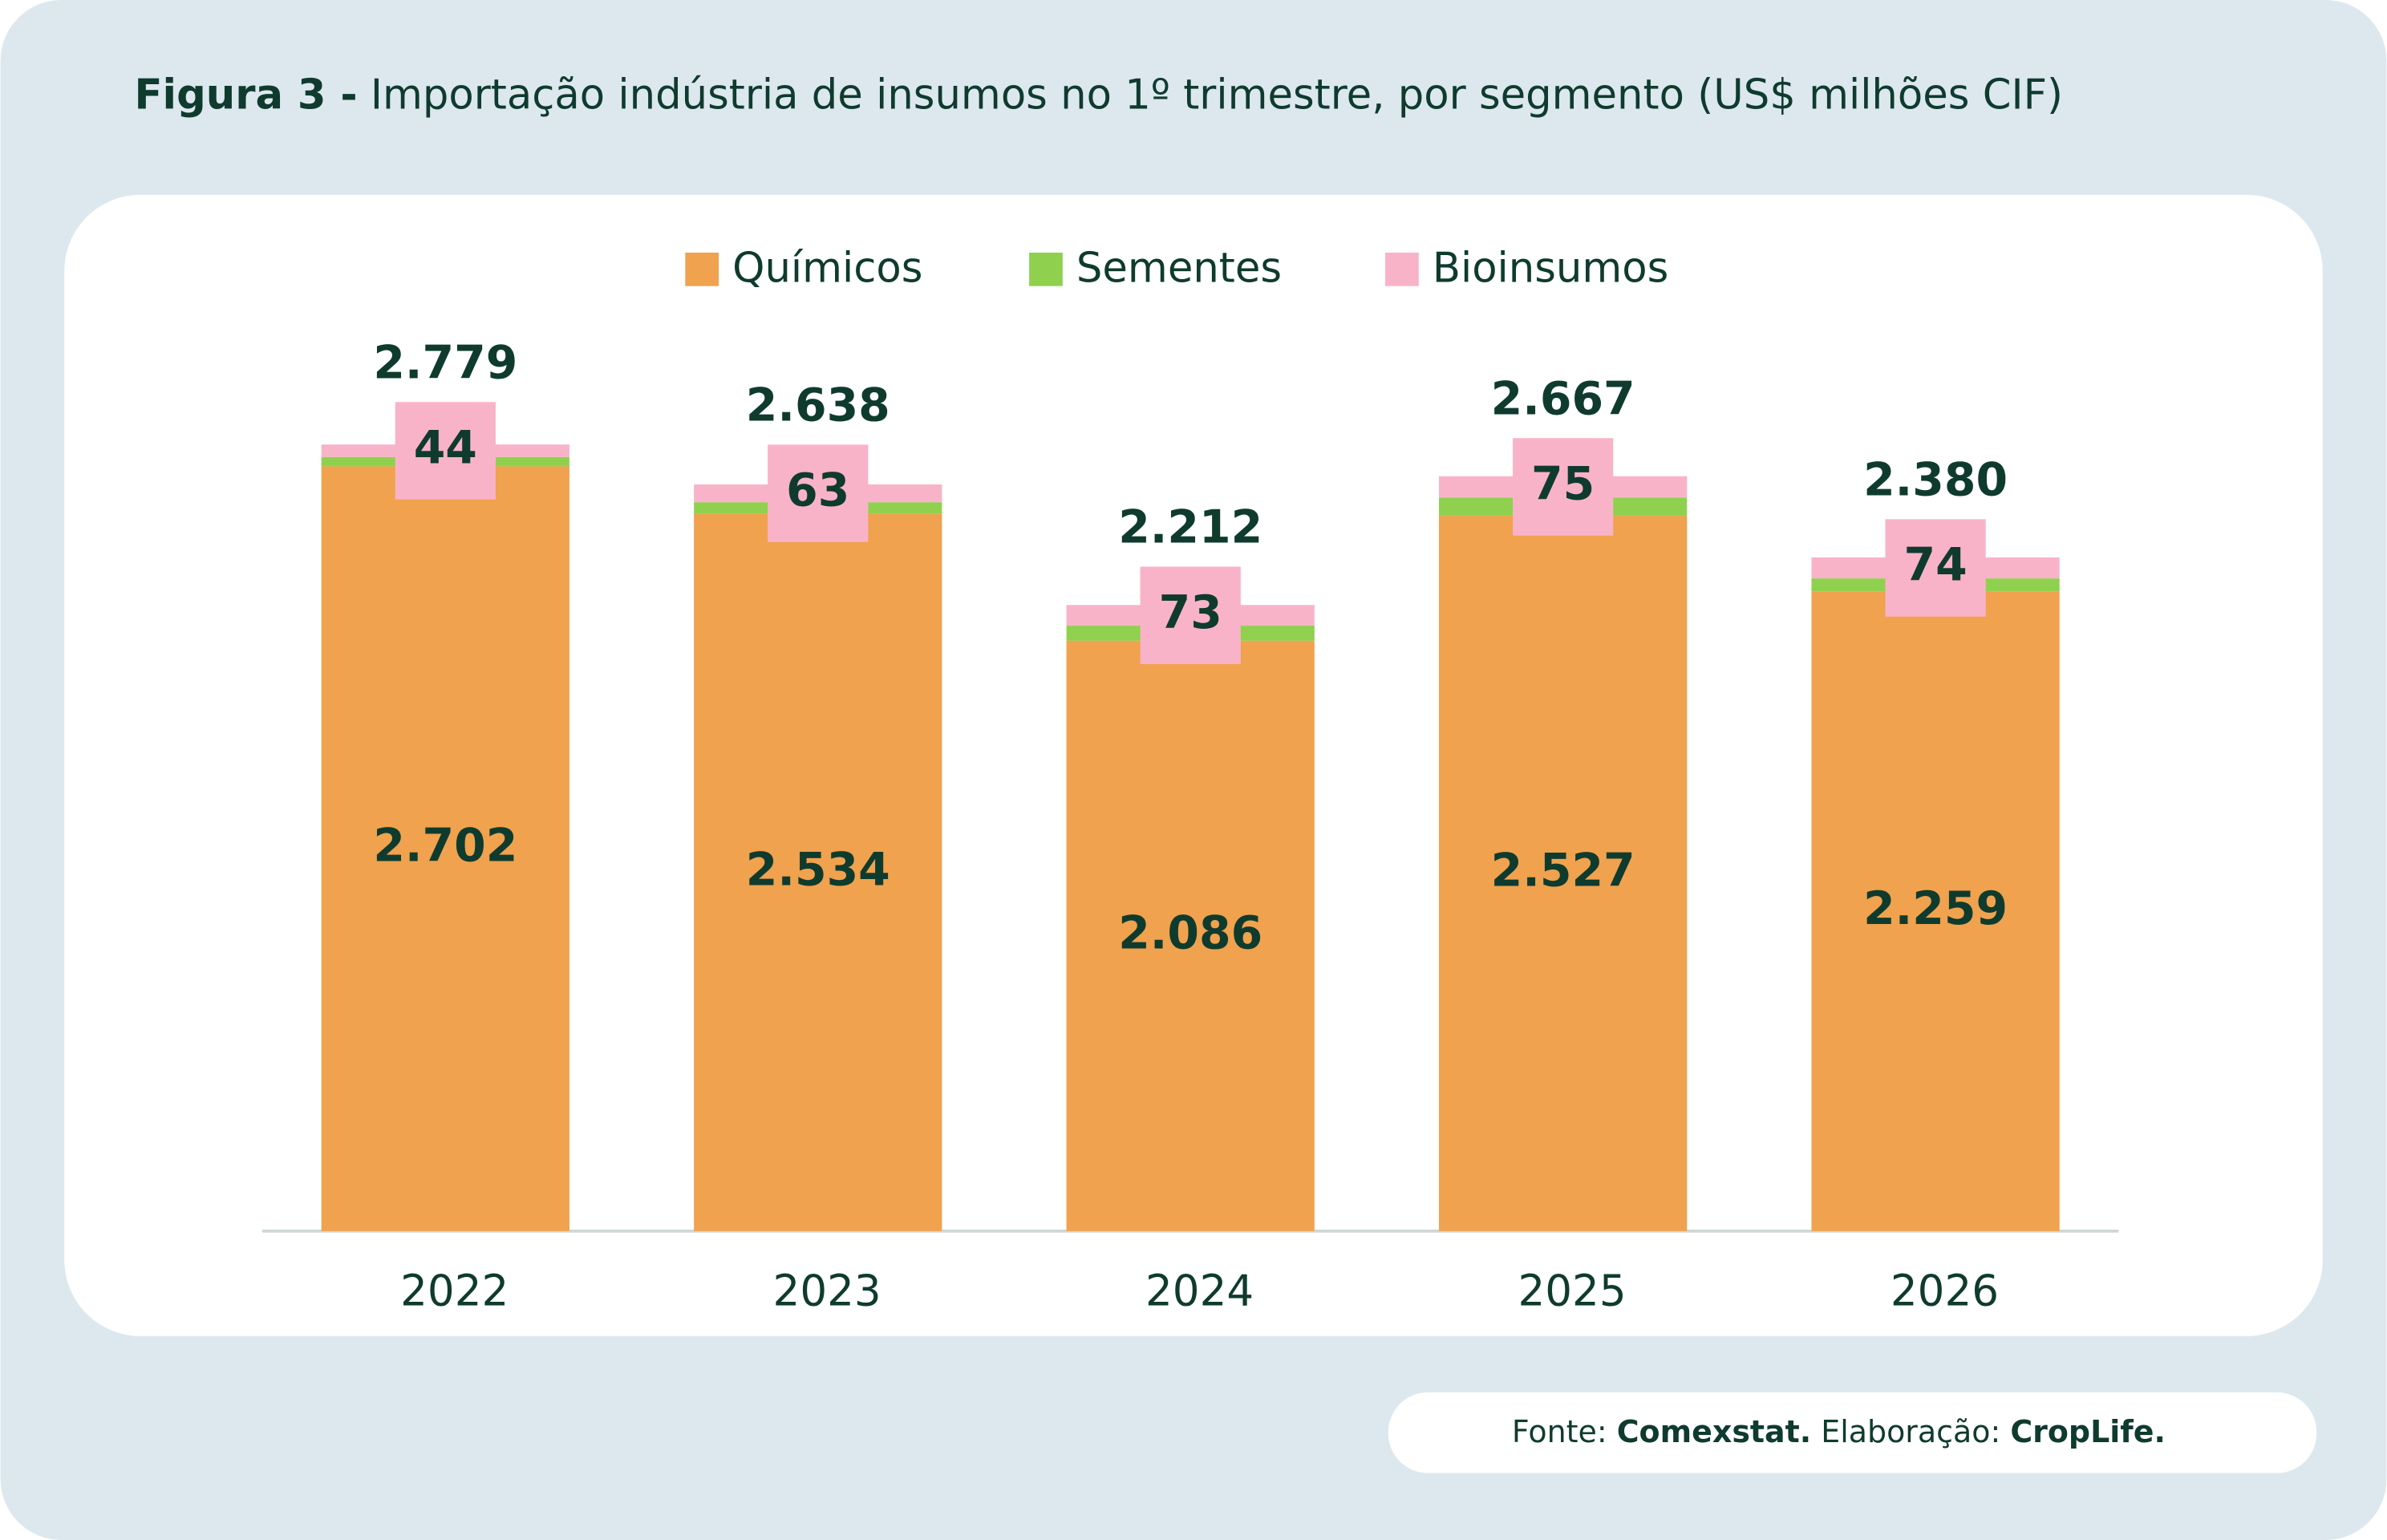 This screenshot has width=2387, height=1540. I want to click on value-label: 2.702, so click(445, 847).